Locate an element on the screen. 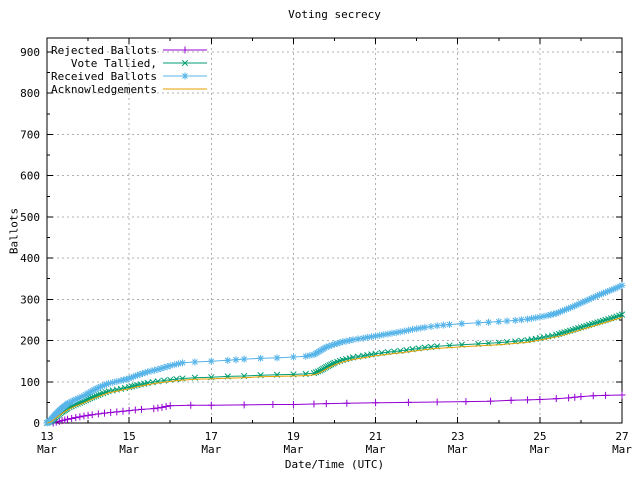 Image resolution: width=640 pixels, height=480 pixels. series-rejected-ballots is located at coordinates (337, 409).